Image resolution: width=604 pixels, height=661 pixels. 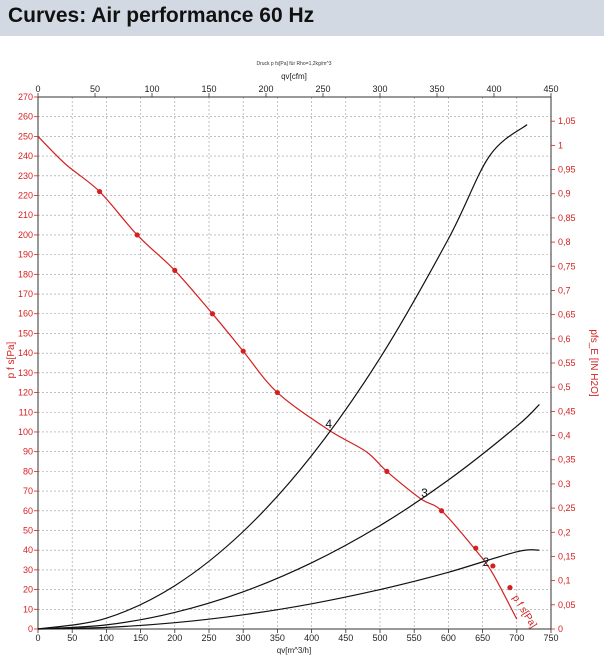 What do you see at coordinates (28, 550) in the screenshot?
I see `y-tick-label: 40` at bounding box center [28, 550].